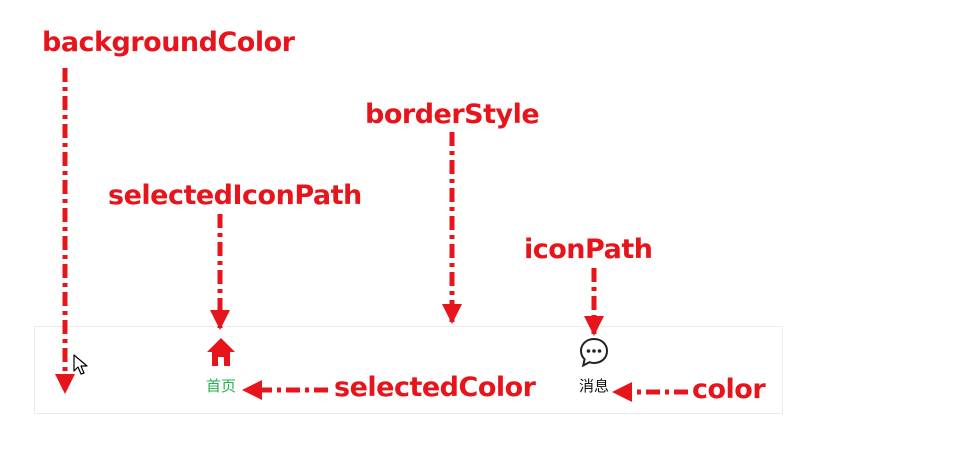  What do you see at coordinates (593, 386) in the screenshot?
I see `tab-messages-label: 消息` at bounding box center [593, 386].